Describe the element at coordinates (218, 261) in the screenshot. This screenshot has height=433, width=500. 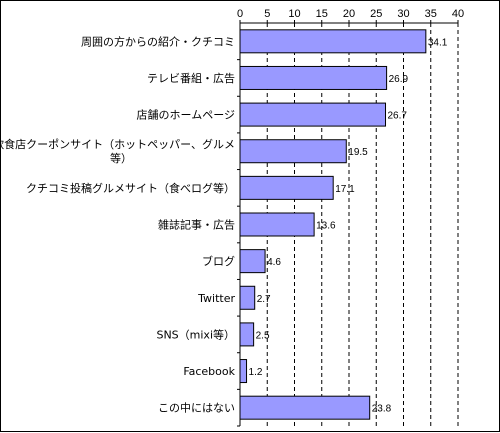
I see `category-label-6: ブログ` at that location.